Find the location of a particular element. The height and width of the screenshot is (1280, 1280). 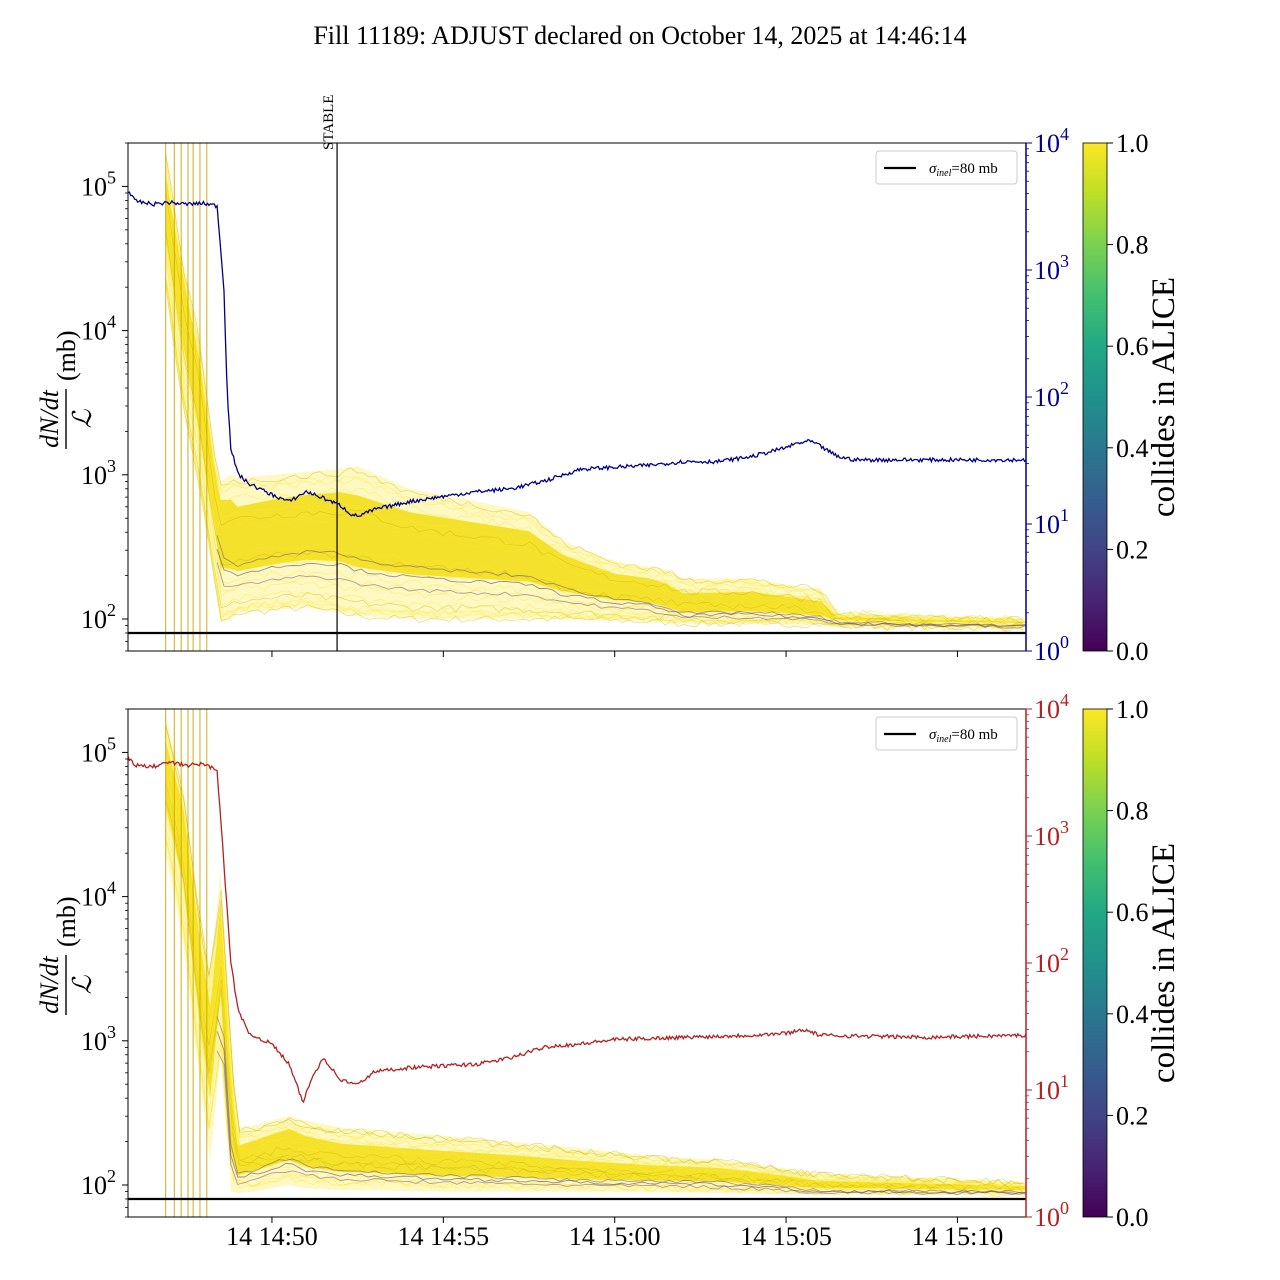

bottom-spike-lines is located at coordinates (186, 963).